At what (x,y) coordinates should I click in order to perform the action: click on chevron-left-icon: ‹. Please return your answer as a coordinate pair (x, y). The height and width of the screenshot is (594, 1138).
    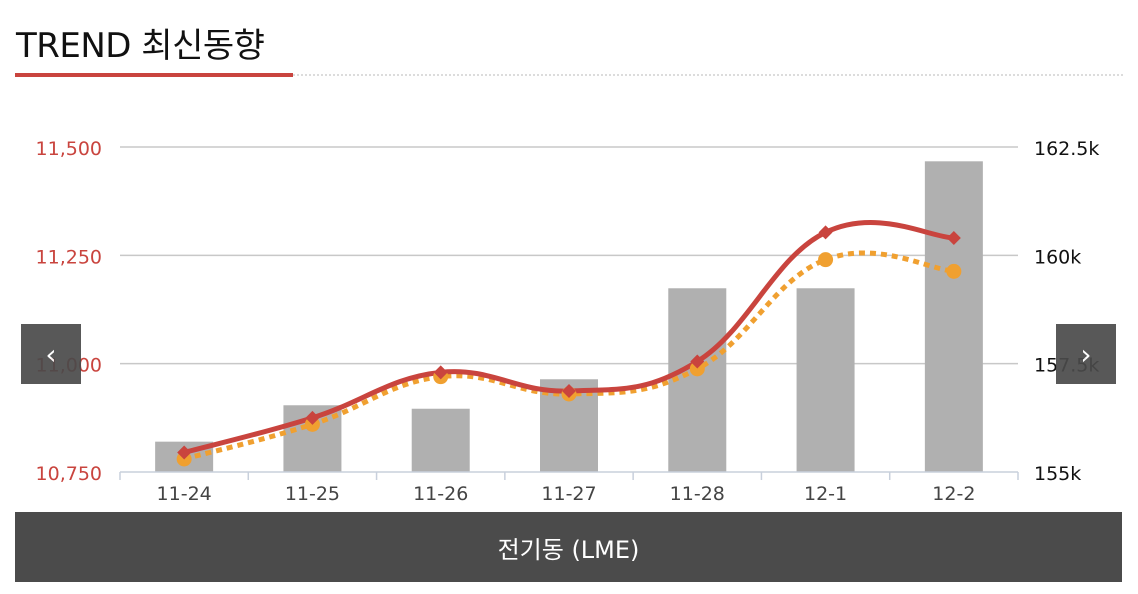
    Looking at the image, I should click on (51, 354).